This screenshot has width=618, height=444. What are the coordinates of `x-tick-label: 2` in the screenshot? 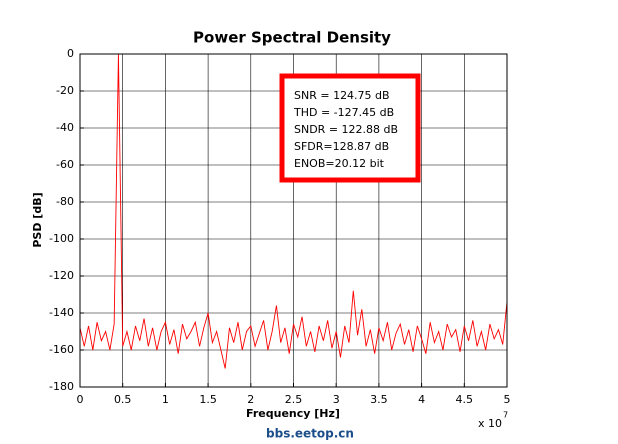 It's located at (250, 399).